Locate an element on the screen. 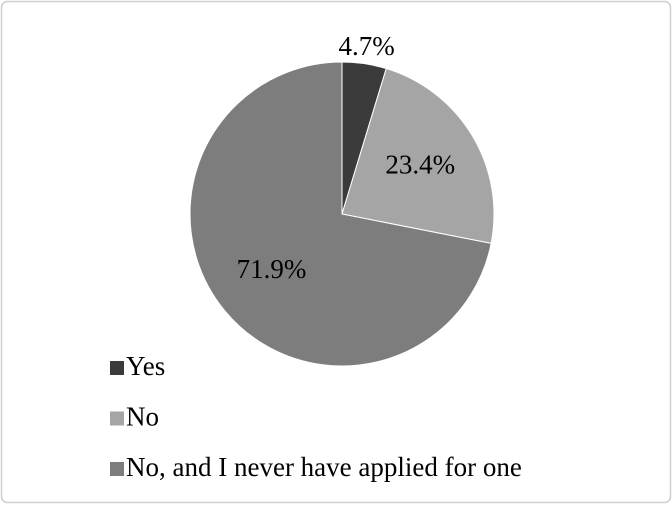 The height and width of the screenshot is (509, 672). legend-label: No is located at coordinates (142, 417).